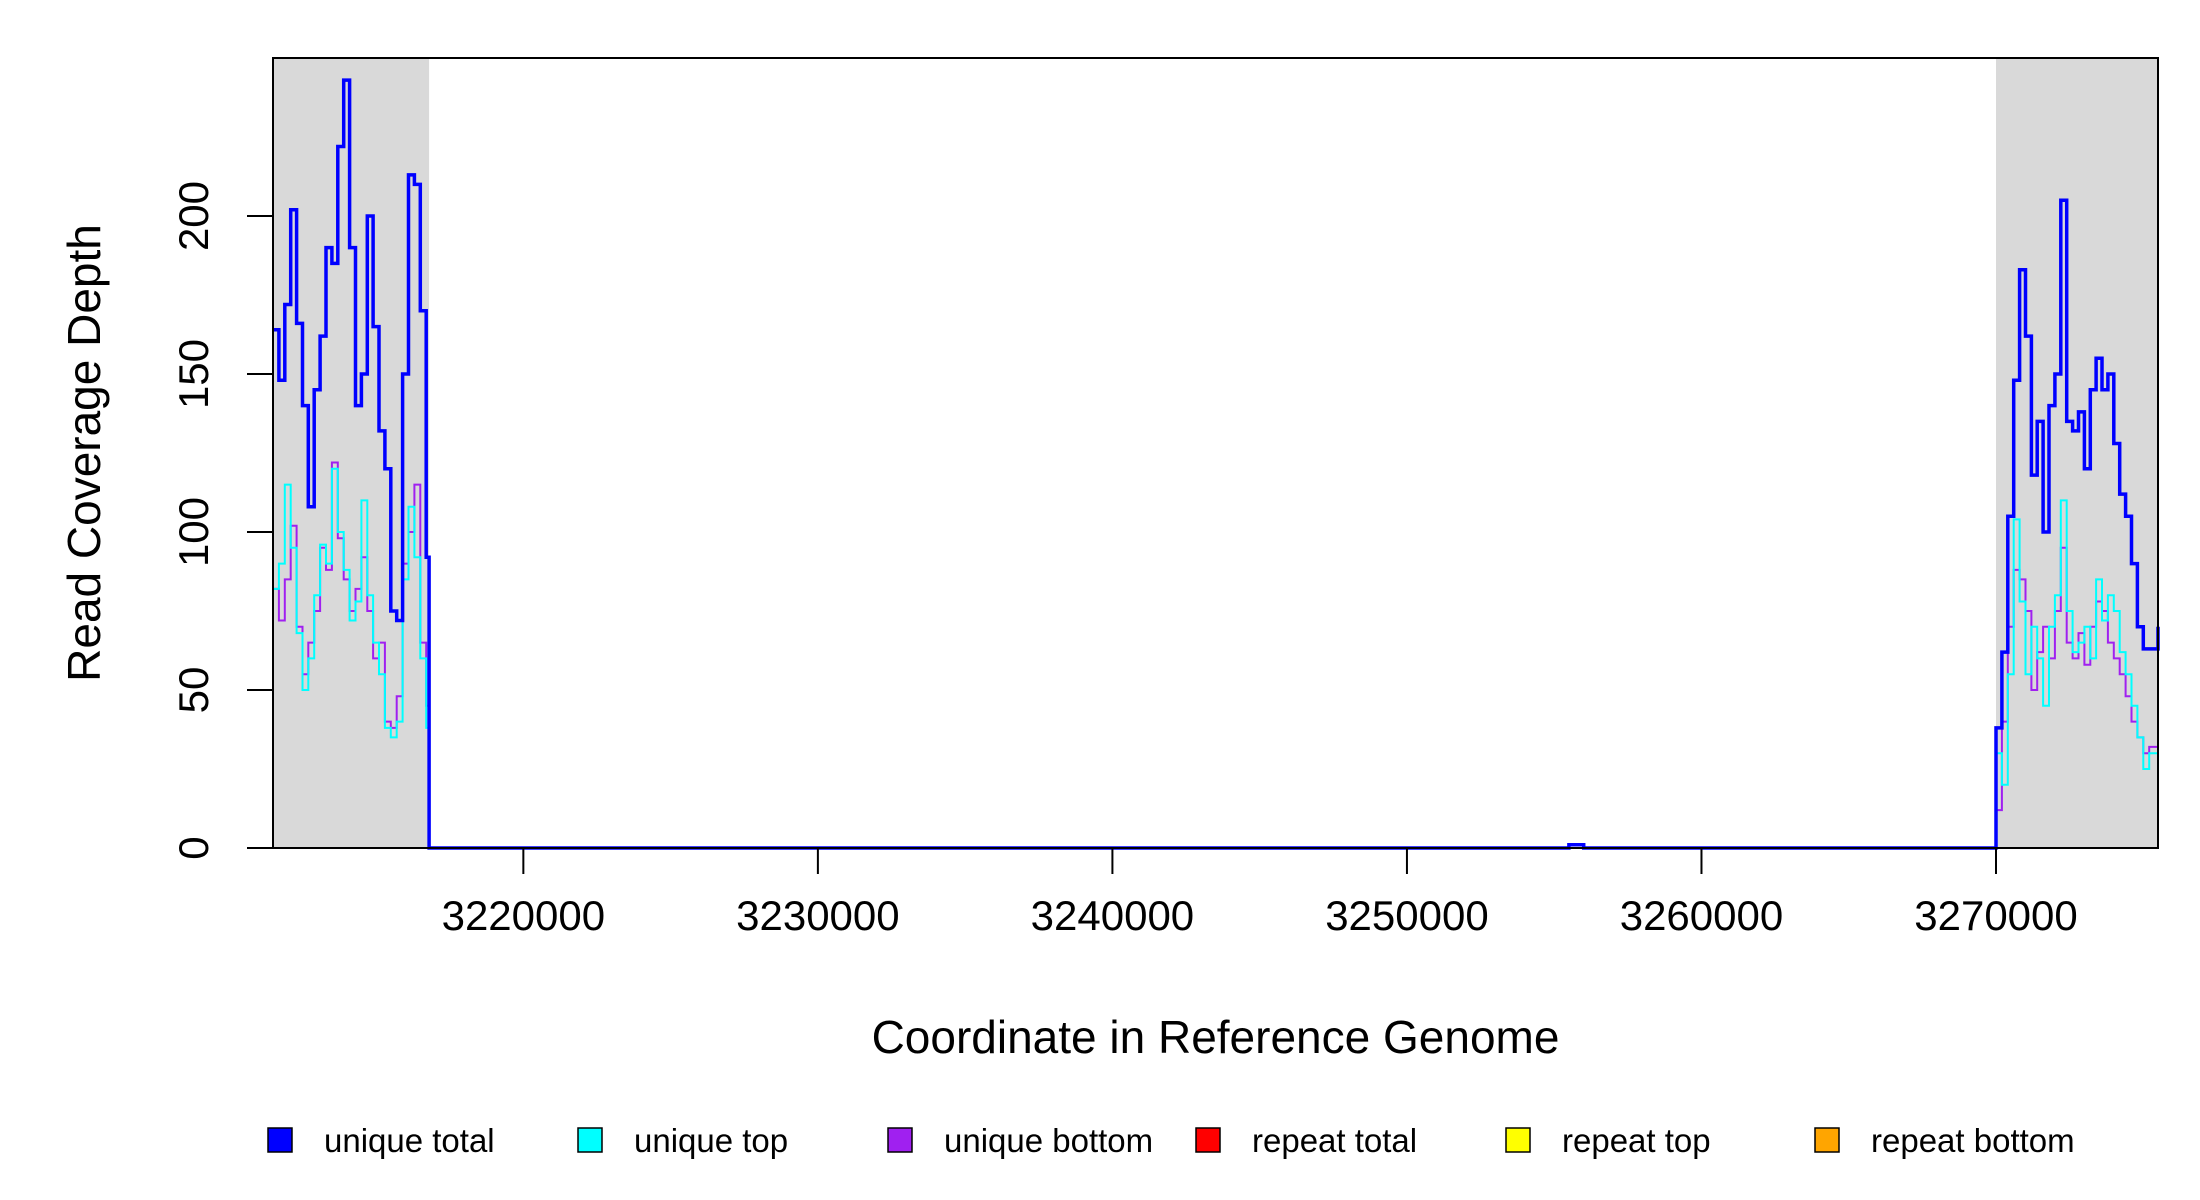 This screenshot has height=1200, width=2200. What do you see at coordinates (84, 453) in the screenshot?
I see `y-axis-title: Read Coverage Depth` at bounding box center [84, 453].